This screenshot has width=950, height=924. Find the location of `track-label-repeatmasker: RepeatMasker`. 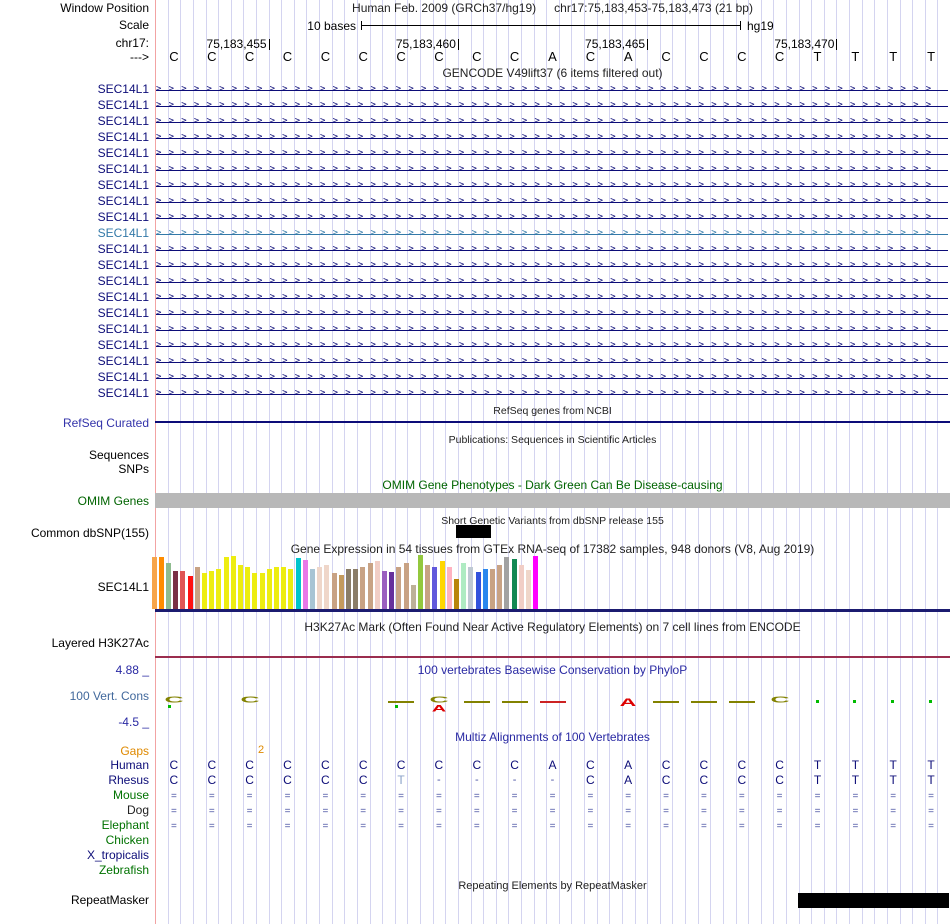

track-label-repeatmasker: RepeatMasker is located at coordinates (109, 900).